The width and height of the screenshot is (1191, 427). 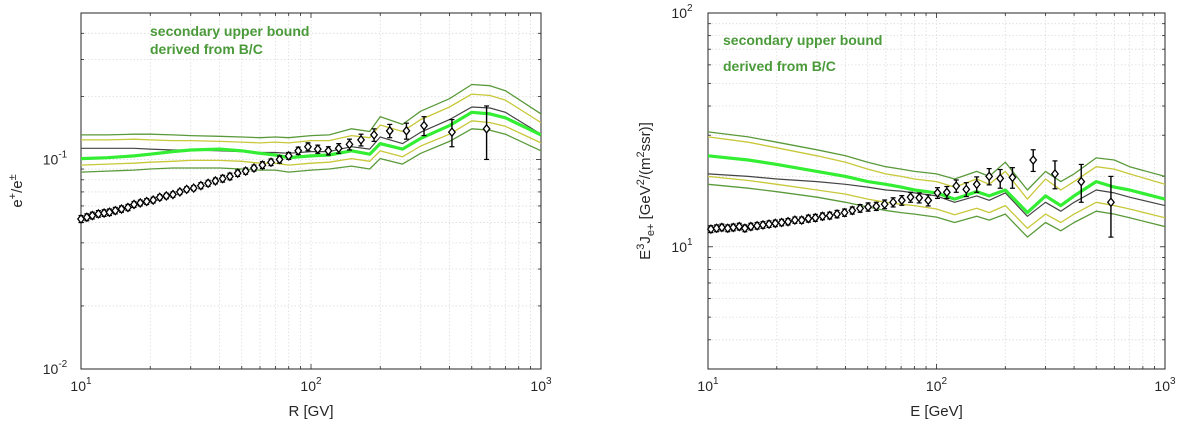 I want to click on x-axis-label: R [GV], so click(x=310, y=411).